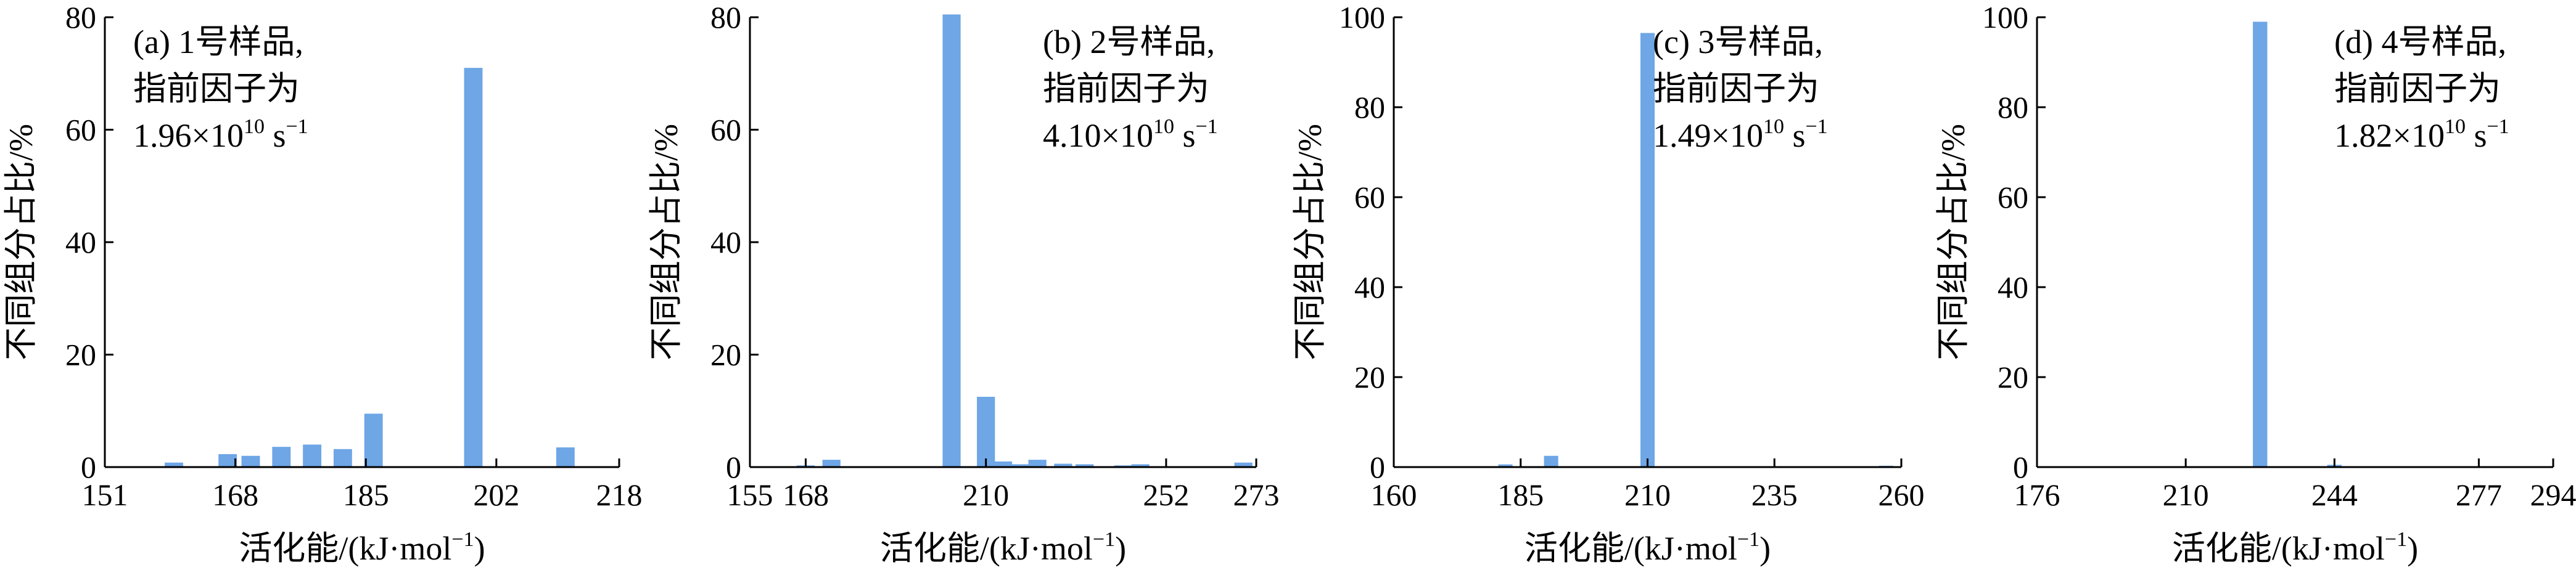 The width and height of the screenshot is (2576, 578). I want to click on annotation-line-3: 1.82×1010 s−1, so click(2421, 134).